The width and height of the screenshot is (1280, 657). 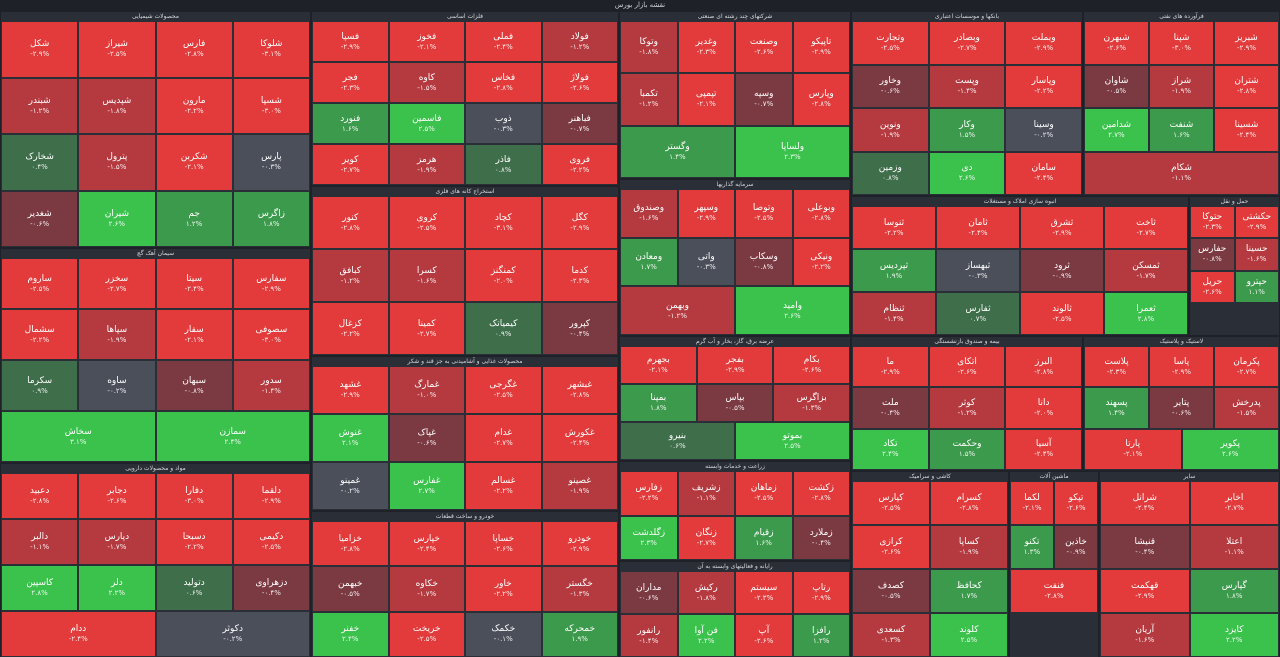 I want to click on stock-change: -۱.۶%, so click(x=1257, y=259).